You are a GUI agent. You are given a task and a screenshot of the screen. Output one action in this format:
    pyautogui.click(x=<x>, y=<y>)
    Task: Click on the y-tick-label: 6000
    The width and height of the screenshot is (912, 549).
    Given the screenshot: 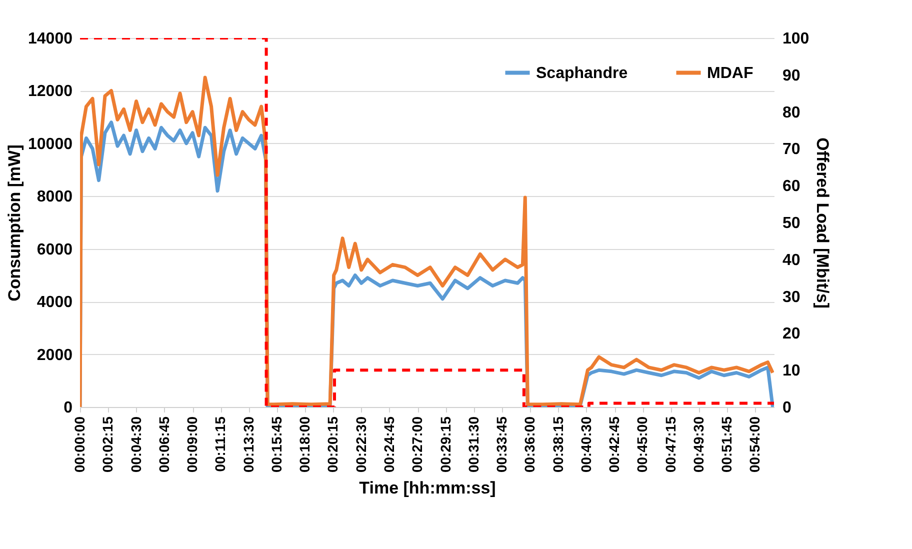 What is the action you would take?
    pyautogui.click(x=54, y=249)
    